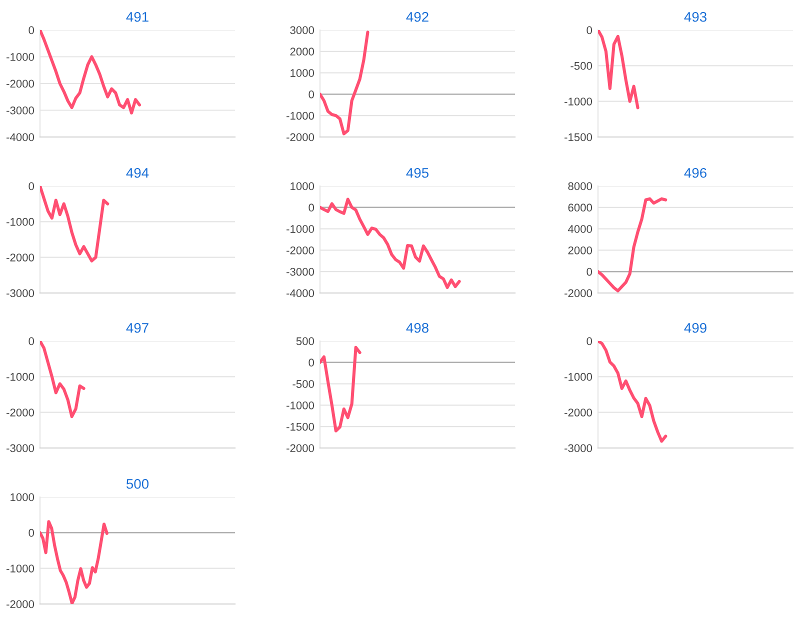 The height and width of the screenshot is (623, 800). I want to click on chart-title: 495, so click(417, 173).